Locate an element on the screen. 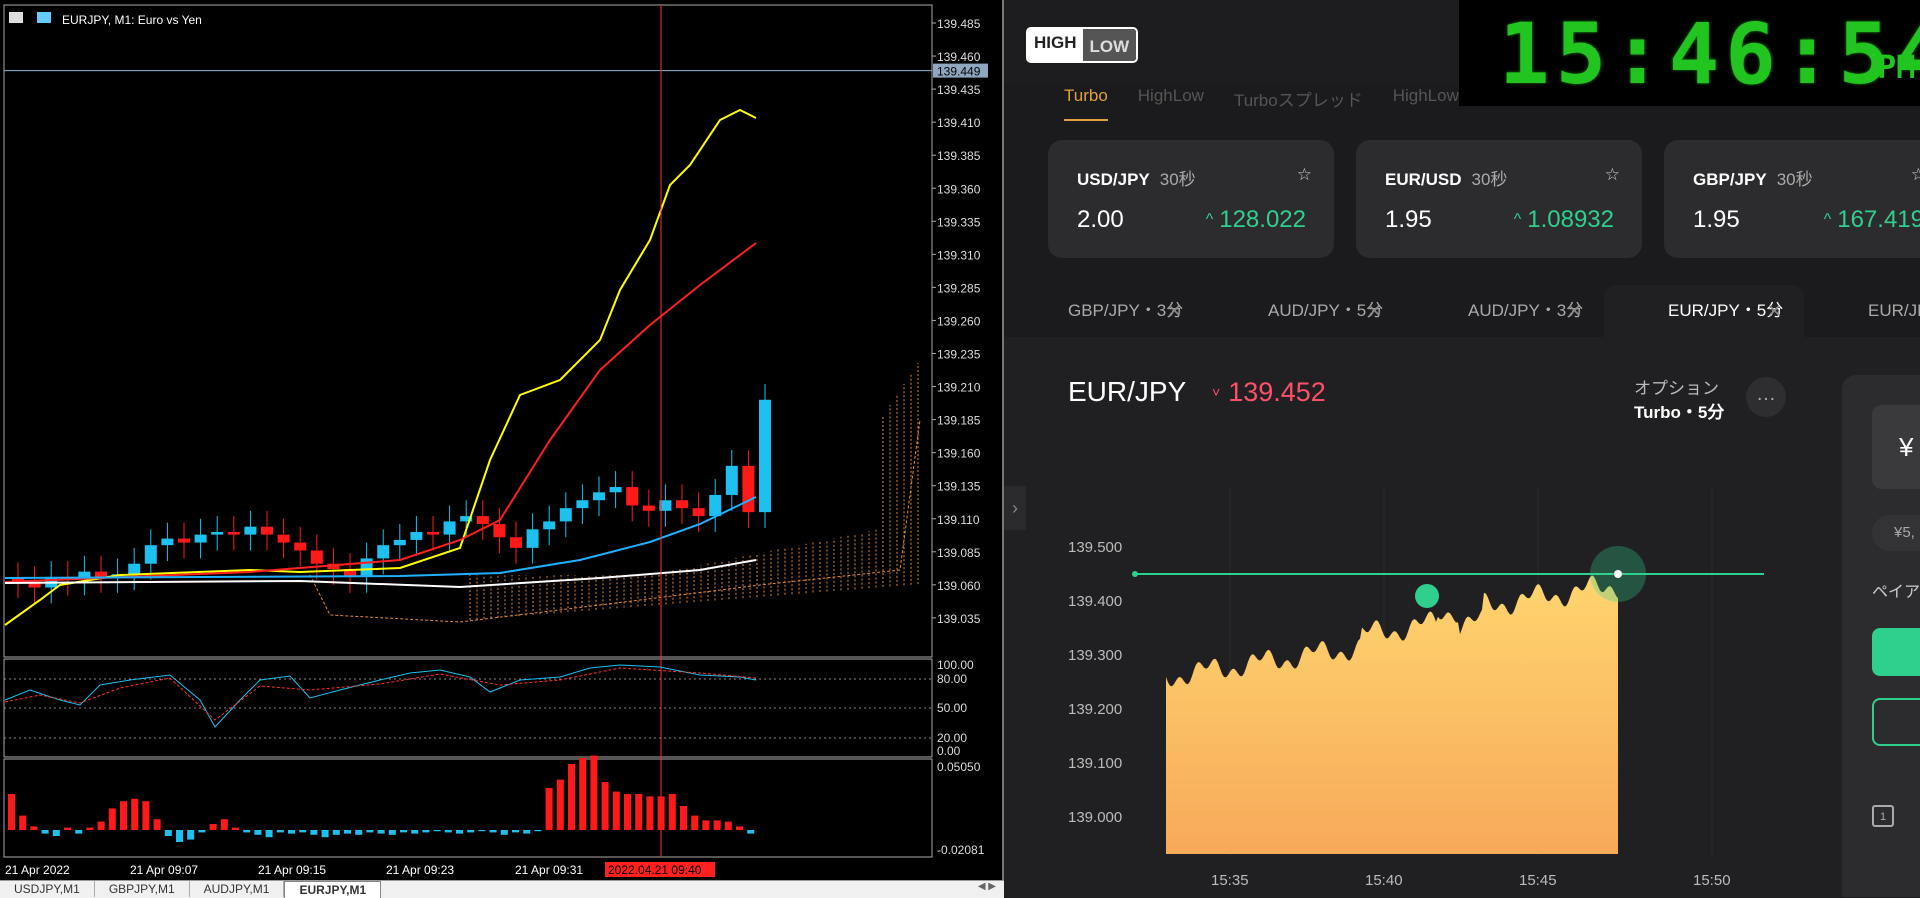 The height and width of the screenshot is (898, 1920). hl-nav-turbo: Turbo is located at coordinates (1086, 103).